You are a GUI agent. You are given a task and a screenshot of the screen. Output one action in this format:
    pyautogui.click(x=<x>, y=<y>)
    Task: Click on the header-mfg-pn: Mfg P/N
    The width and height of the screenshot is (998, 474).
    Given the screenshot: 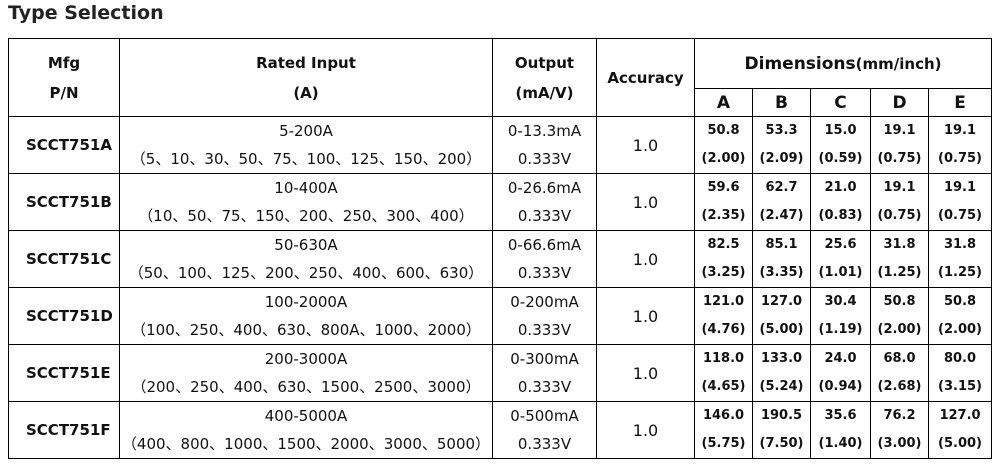 What is the action you would take?
    pyautogui.click(x=64, y=77)
    